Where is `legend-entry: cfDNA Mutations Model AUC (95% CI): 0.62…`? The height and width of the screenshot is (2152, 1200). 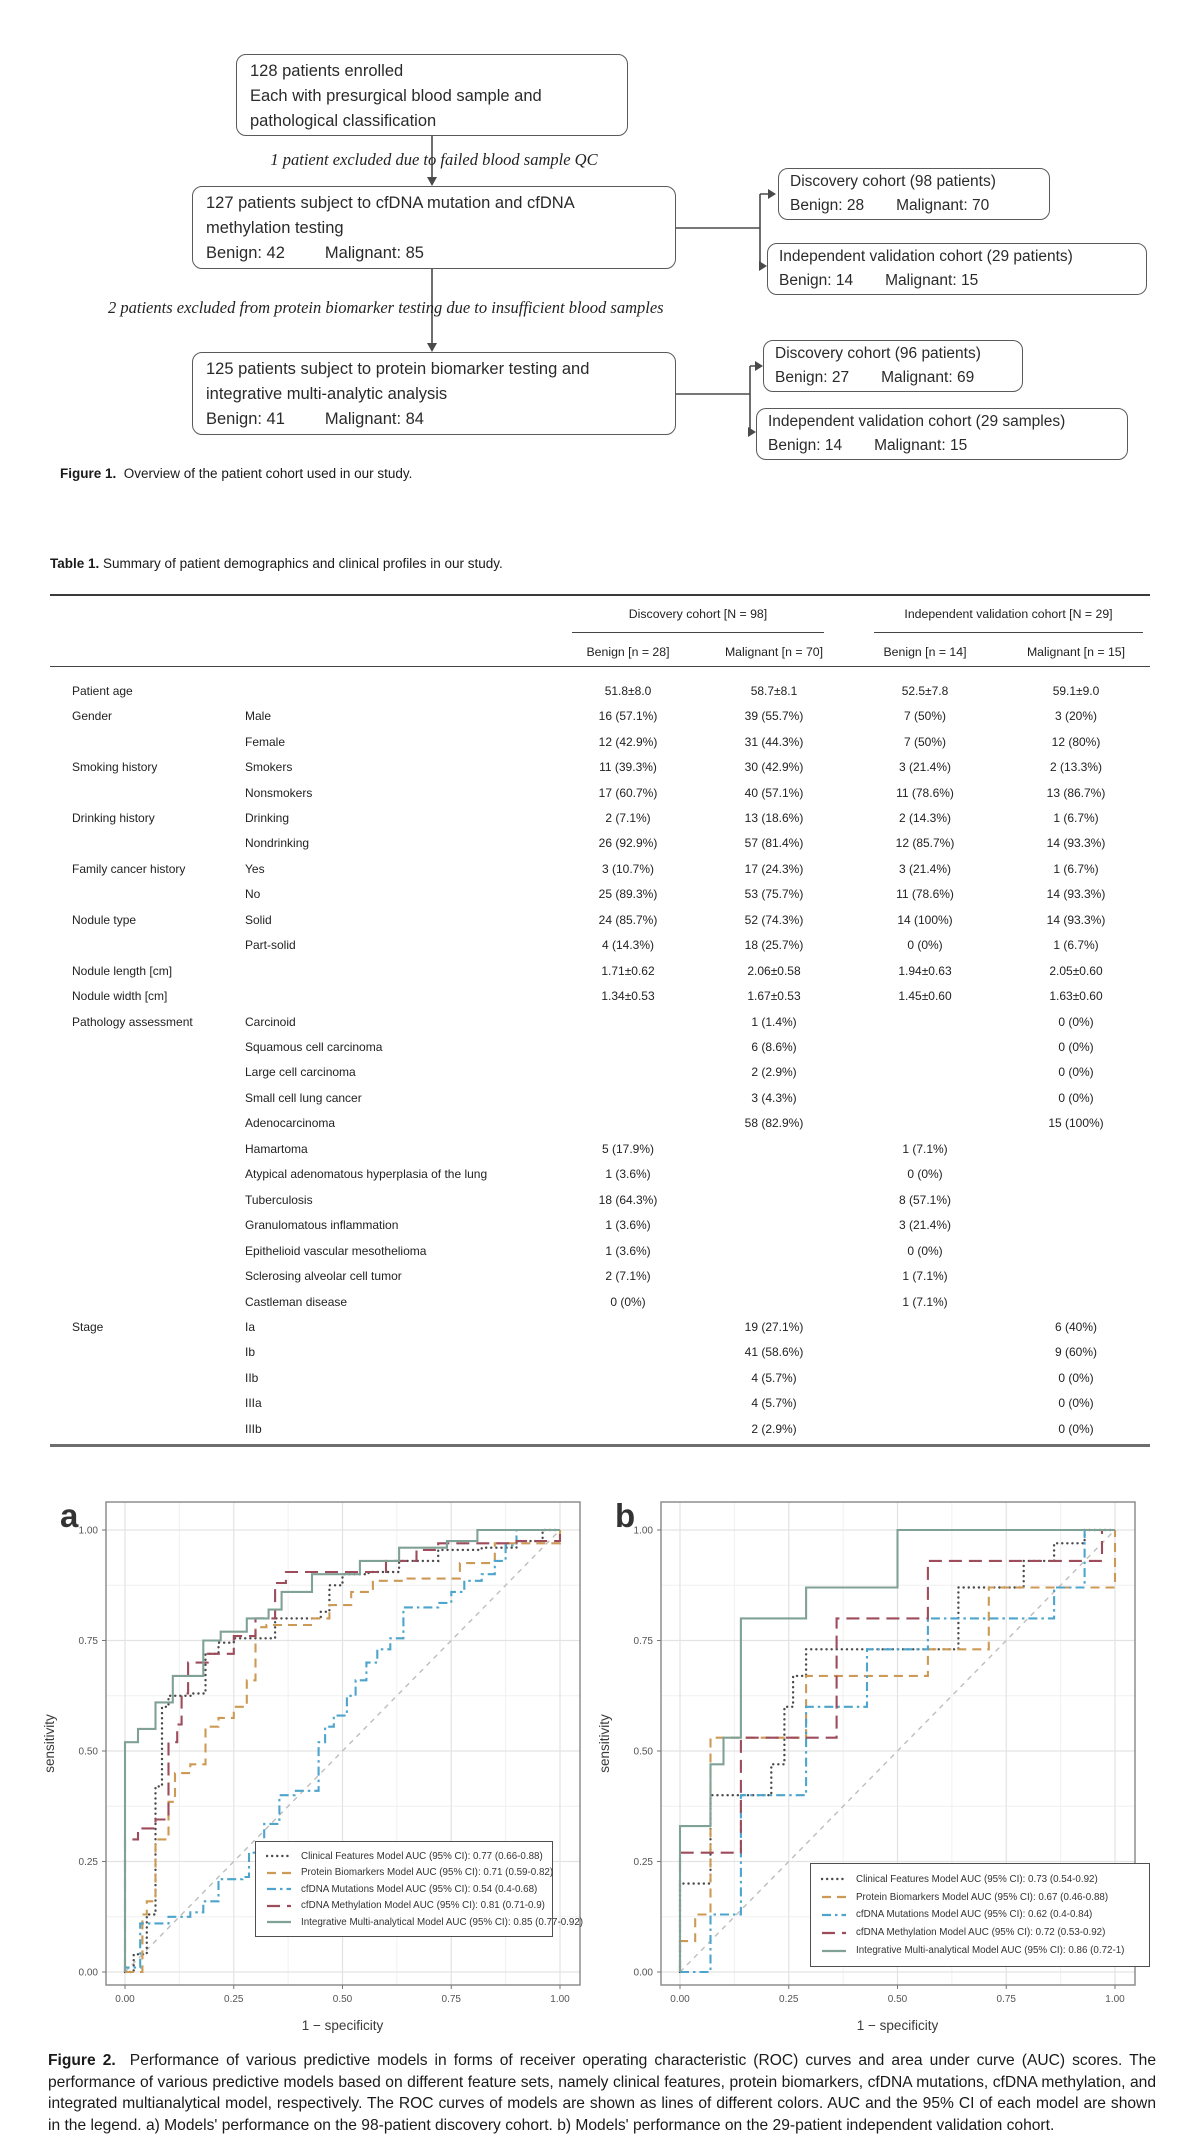
legend-entry: cfDNA Mutations Model AUC (95% CI): 0.62… is located at coordinates (980, 1914).